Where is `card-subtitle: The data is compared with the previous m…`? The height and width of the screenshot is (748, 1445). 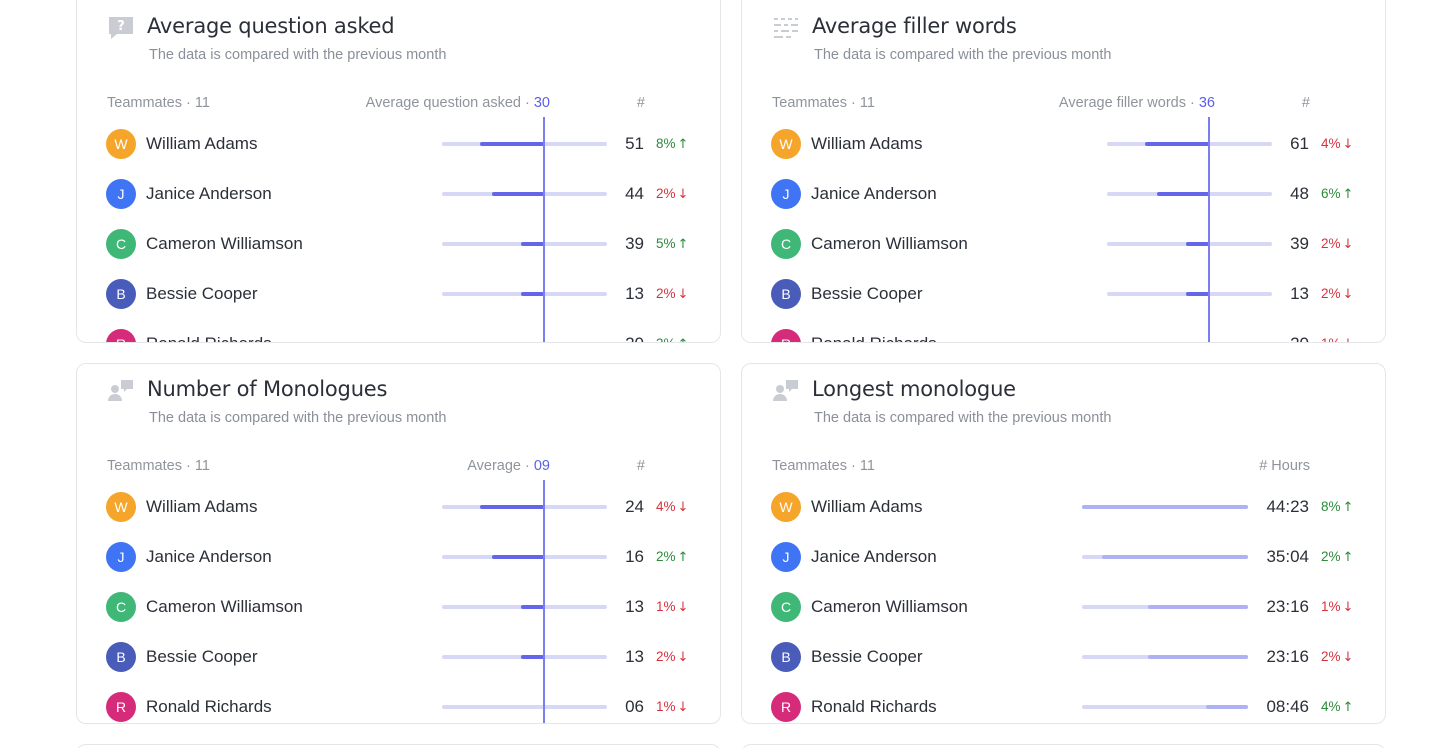
card-subtitle: The data is compared with the previous m… is located at coordinates (298, 418).